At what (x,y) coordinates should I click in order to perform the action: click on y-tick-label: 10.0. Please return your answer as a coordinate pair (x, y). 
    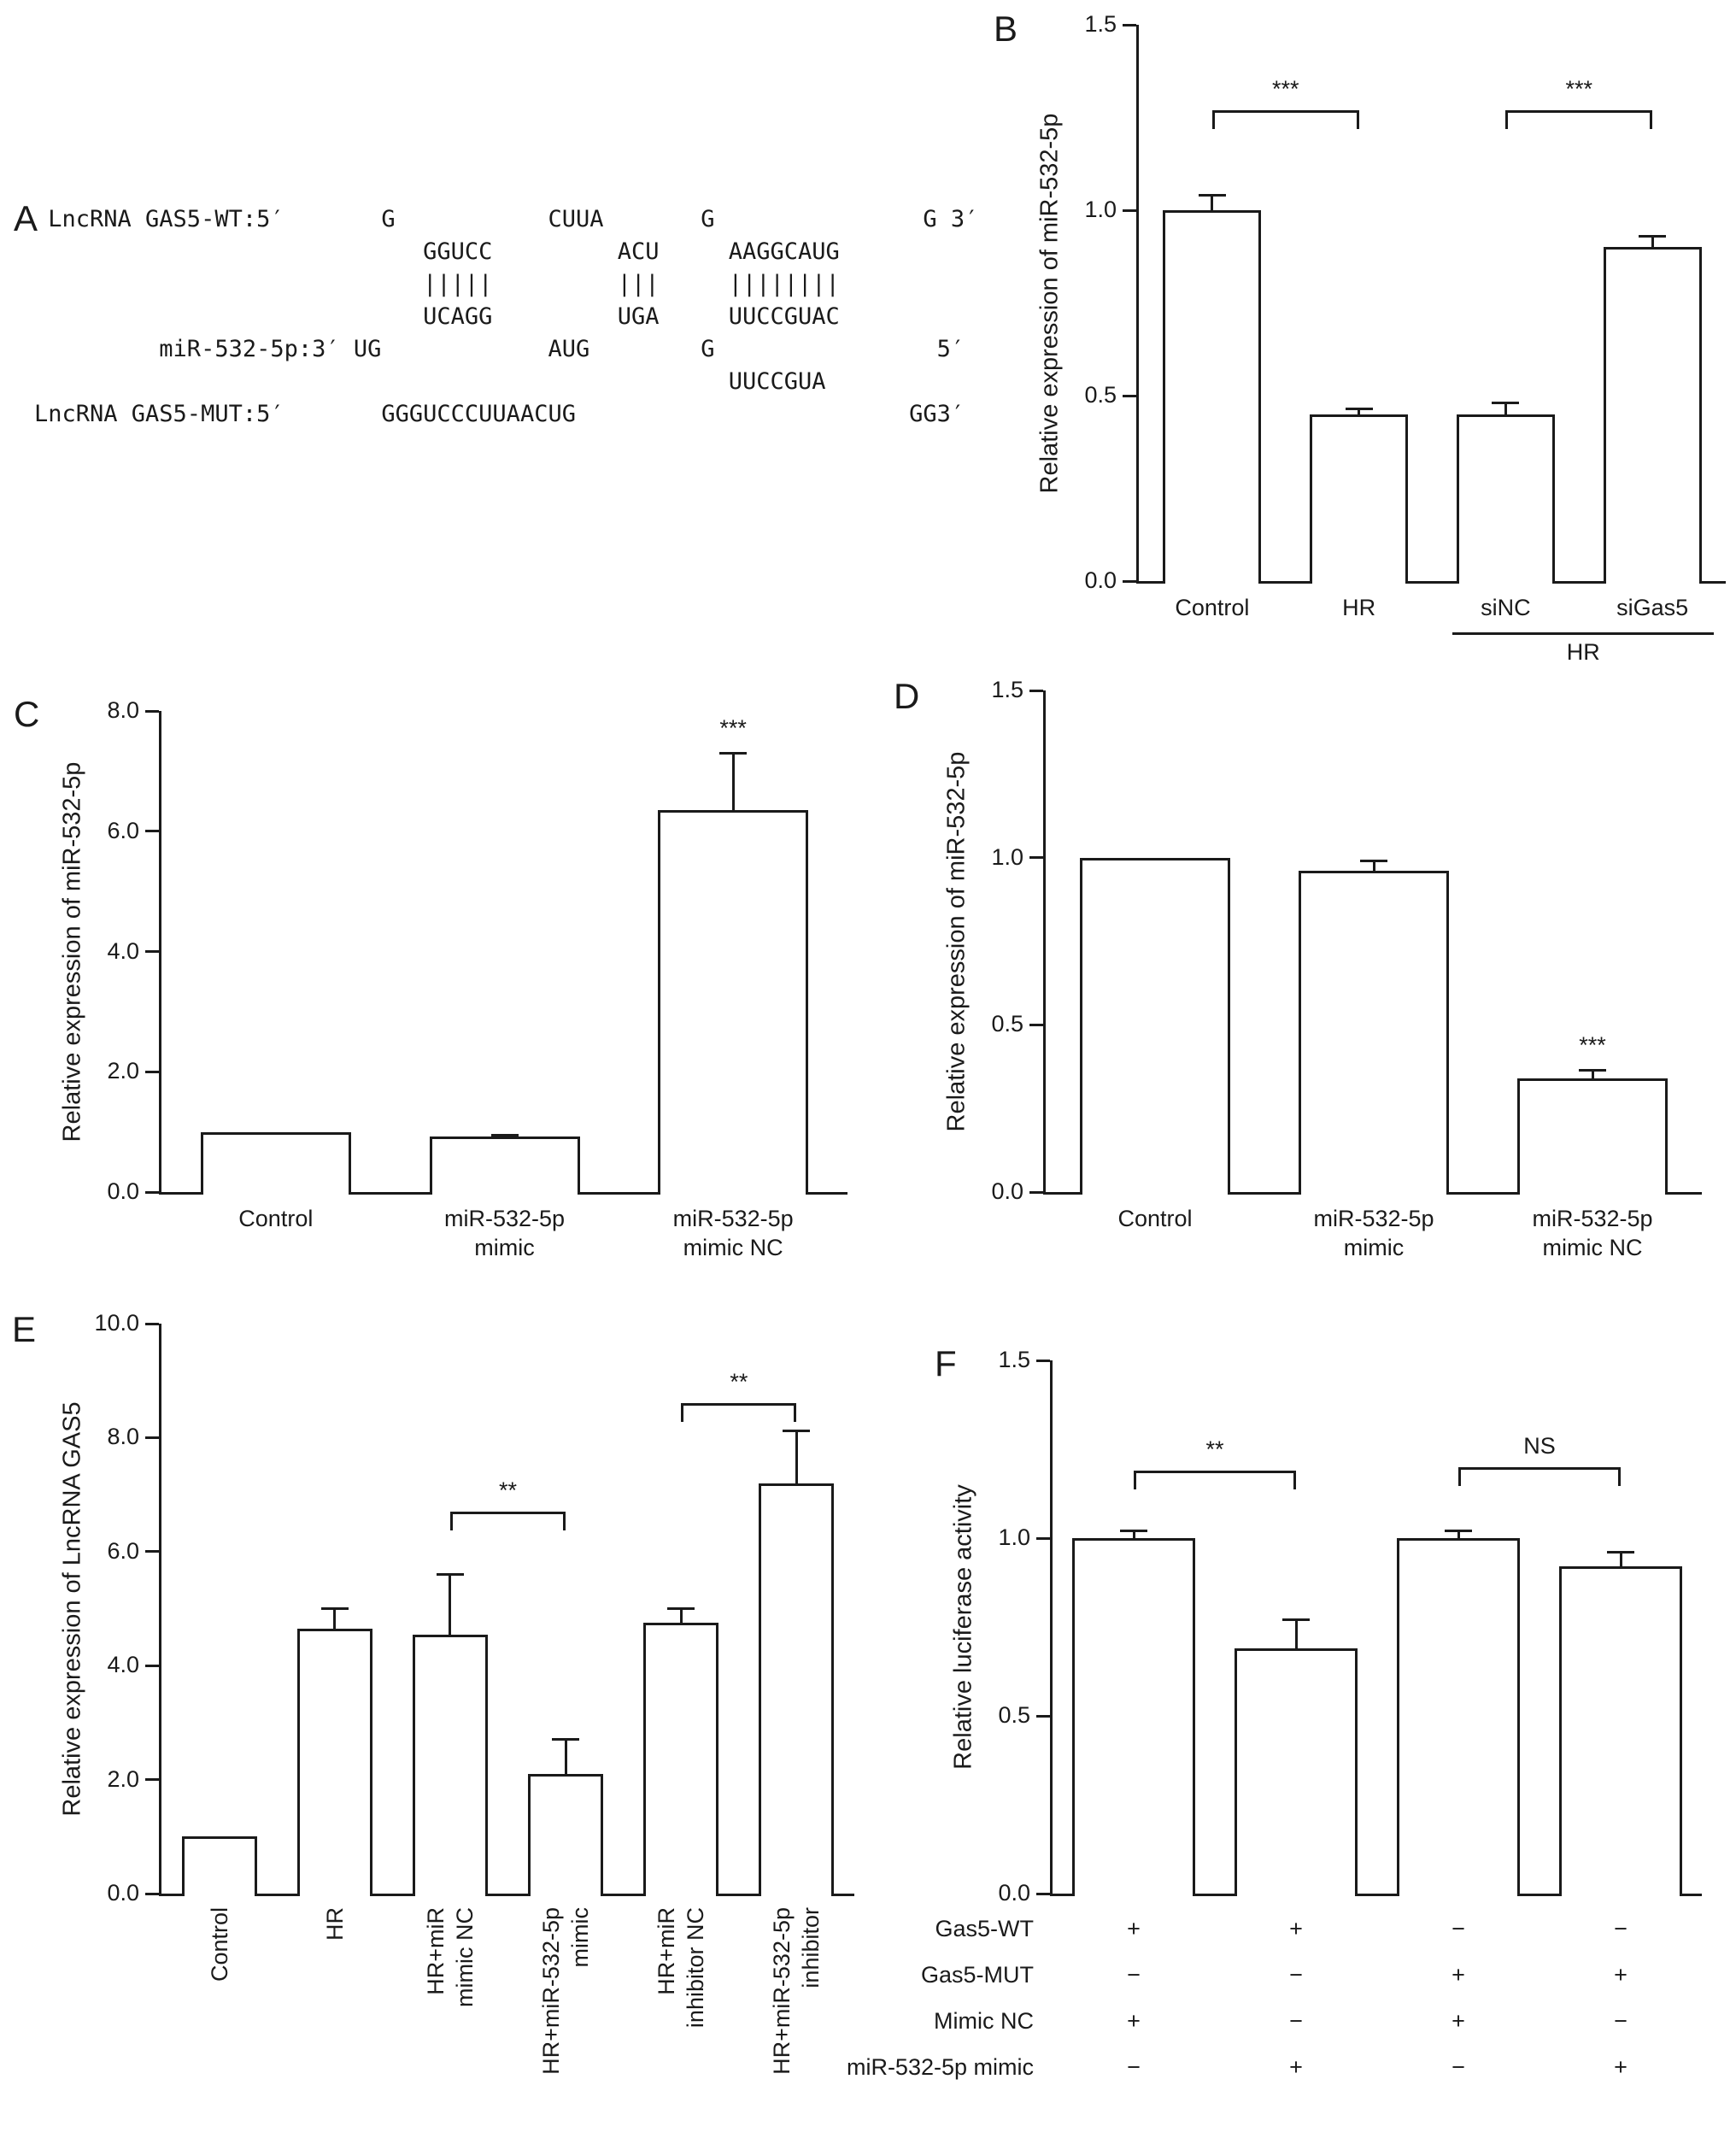
    Looking at the image, I should click on (117, 1323).